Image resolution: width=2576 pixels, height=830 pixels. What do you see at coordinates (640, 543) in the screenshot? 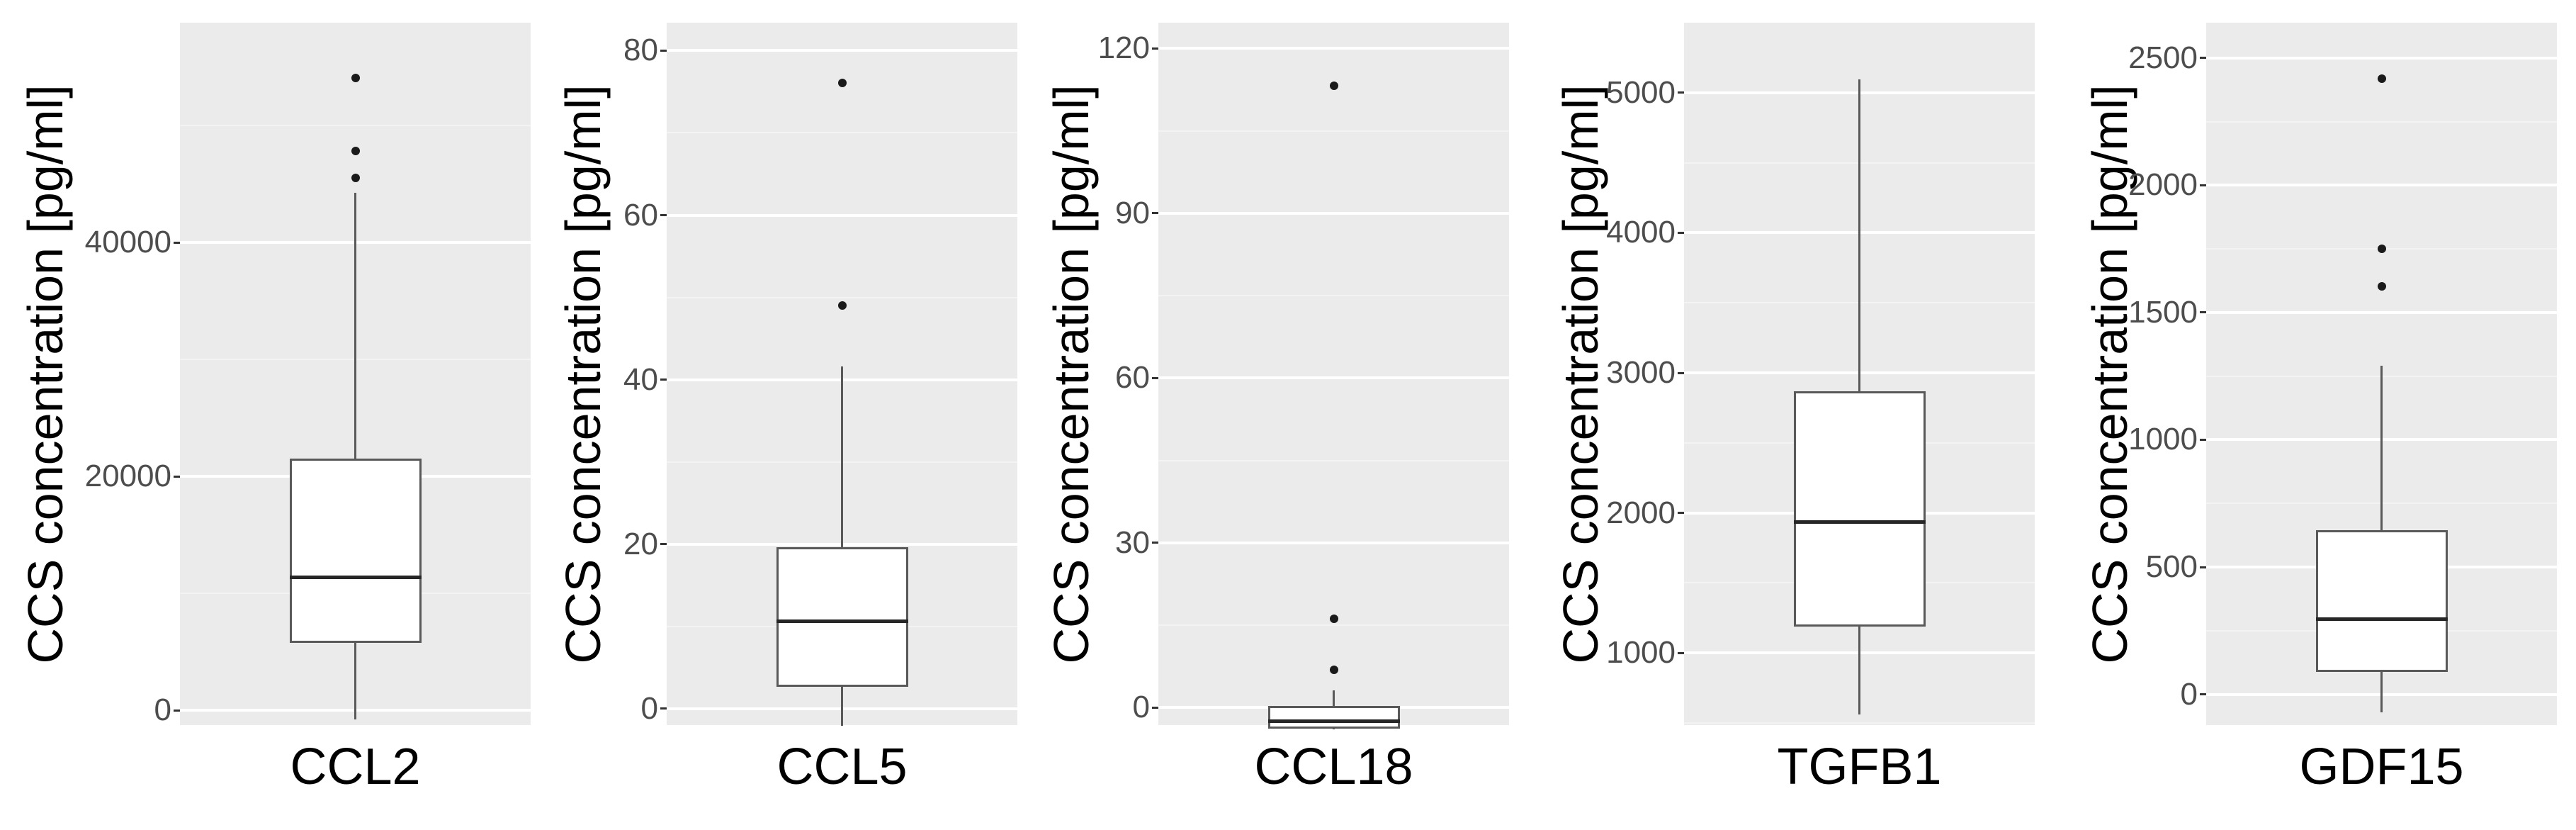
I see `y-axis-tick-label: 20` at bounding box center [640, 543].